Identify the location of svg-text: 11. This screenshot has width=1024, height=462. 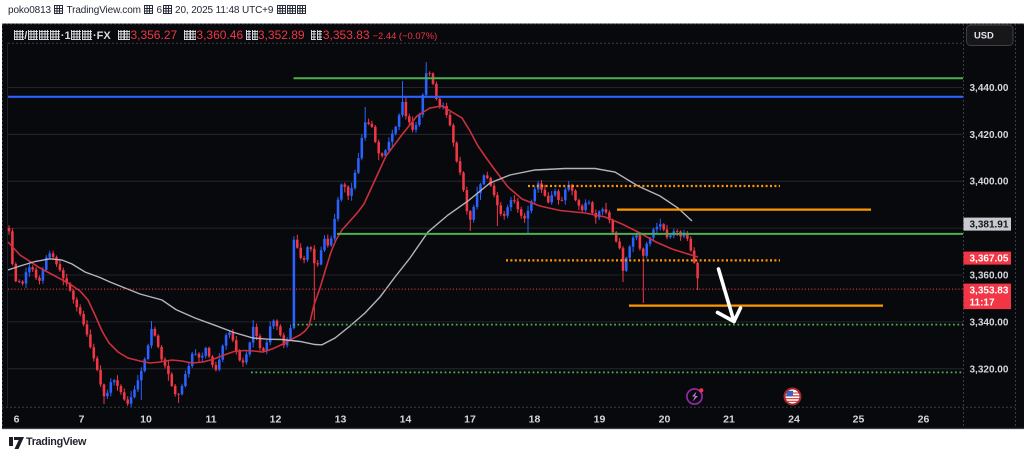
(210, 420).